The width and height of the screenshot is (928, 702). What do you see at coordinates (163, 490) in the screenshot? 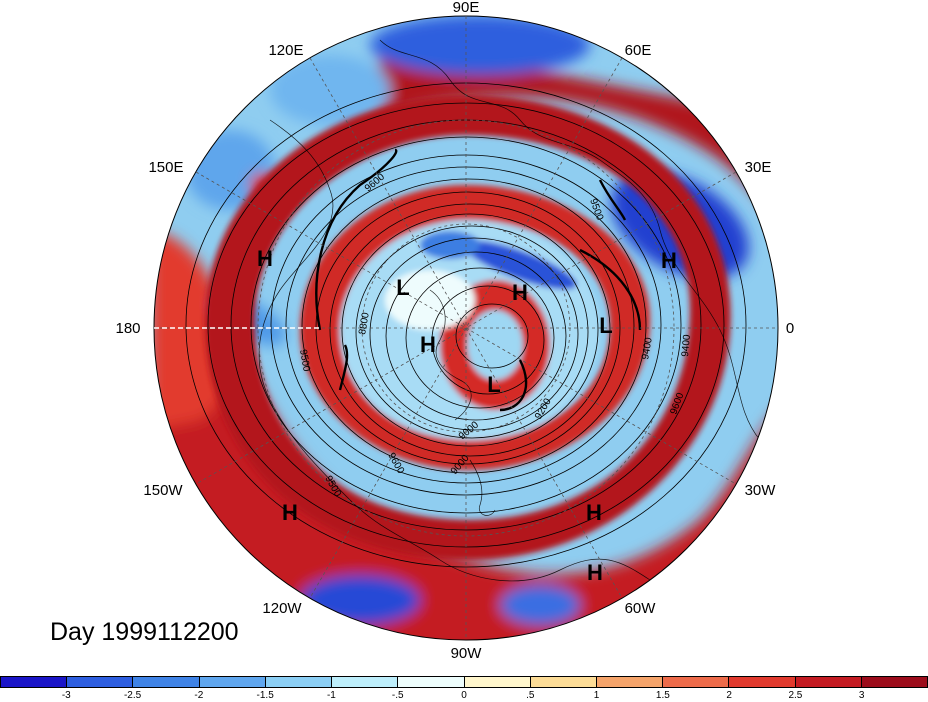
I see `lon-label: 150W` at bounding box center [163, 490].